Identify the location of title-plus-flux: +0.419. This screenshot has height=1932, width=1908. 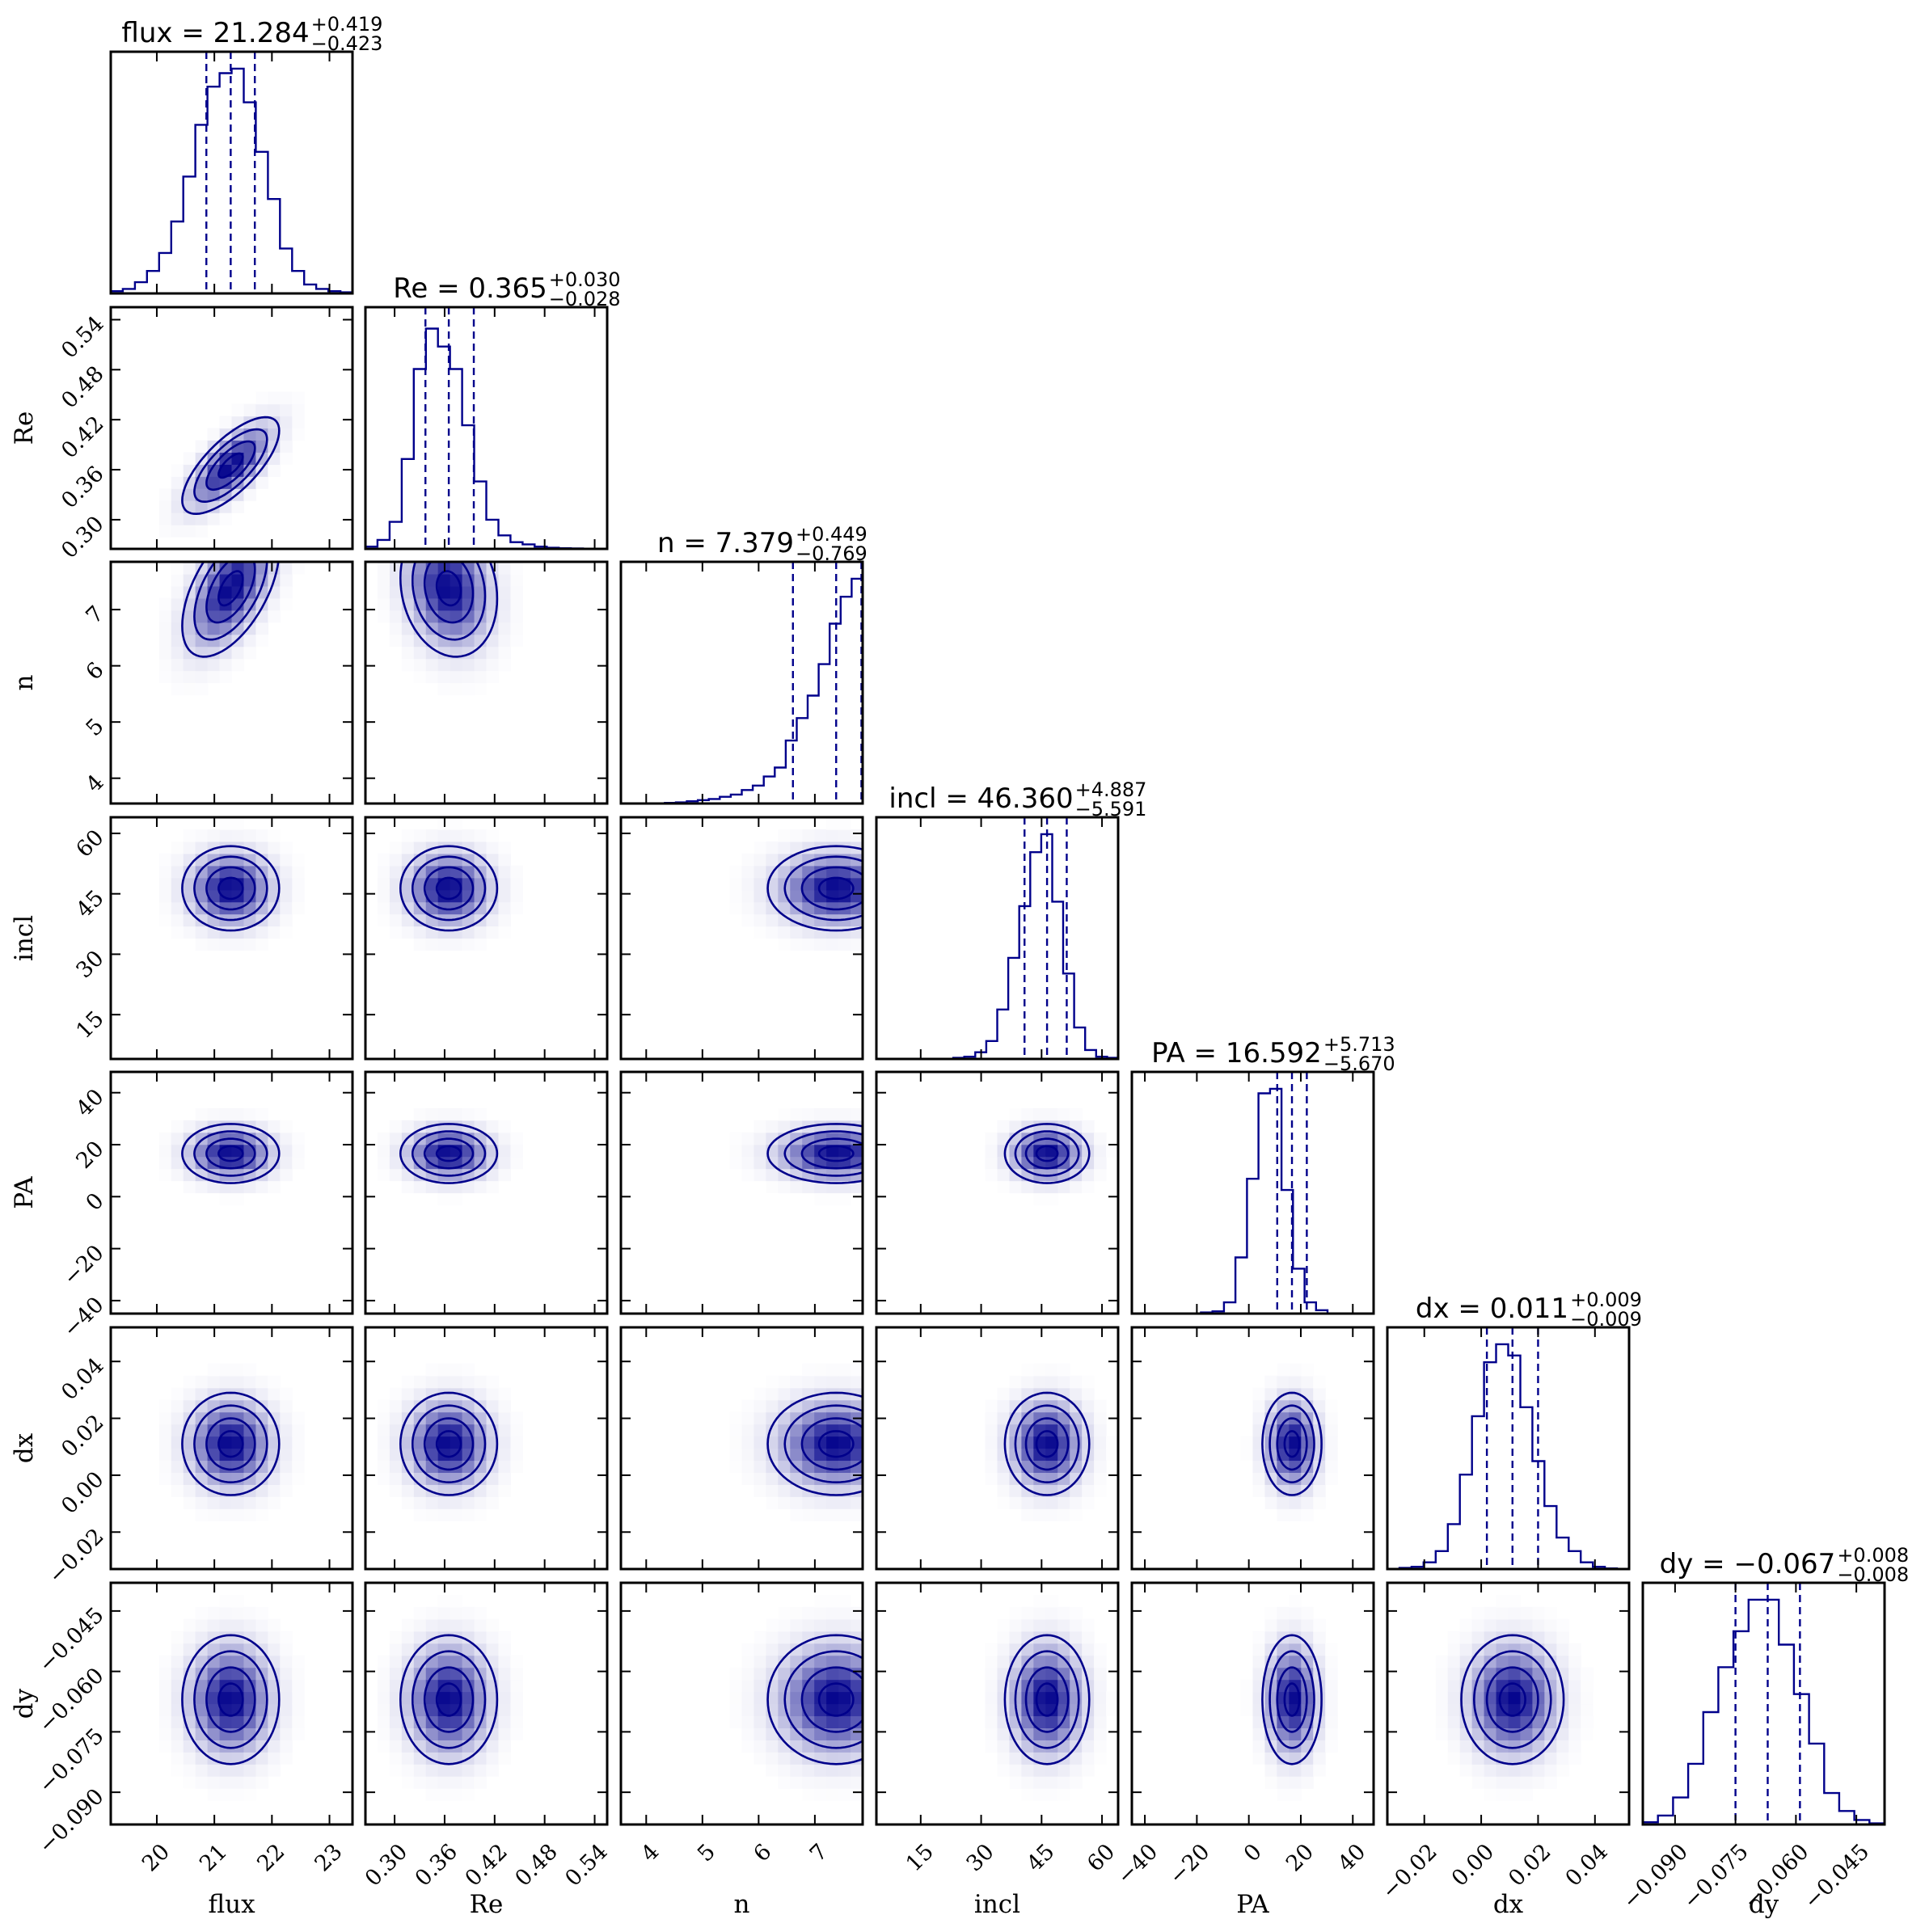
(347, 24).